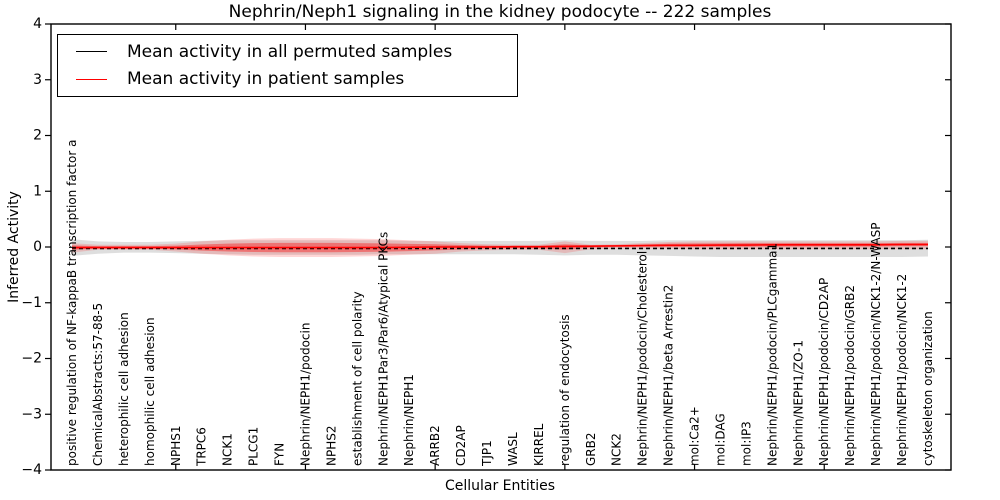 Image resolution: width=1000 pixels, height=500 pixels. I want to click on legend-item-label: Mean activity in patient samples, so click(266, 79).